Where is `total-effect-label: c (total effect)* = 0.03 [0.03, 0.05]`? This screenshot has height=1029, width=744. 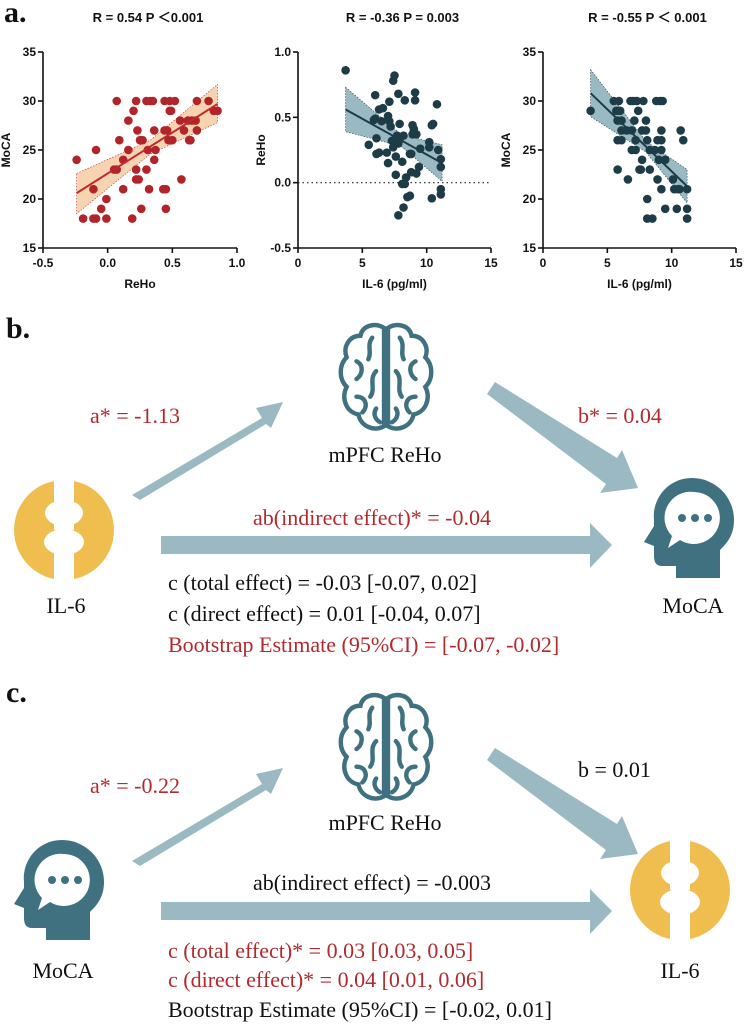
total-effect-label: c (total effect)* = 0.03 [0.03, 0.05] is located at coordinates (321, 950).